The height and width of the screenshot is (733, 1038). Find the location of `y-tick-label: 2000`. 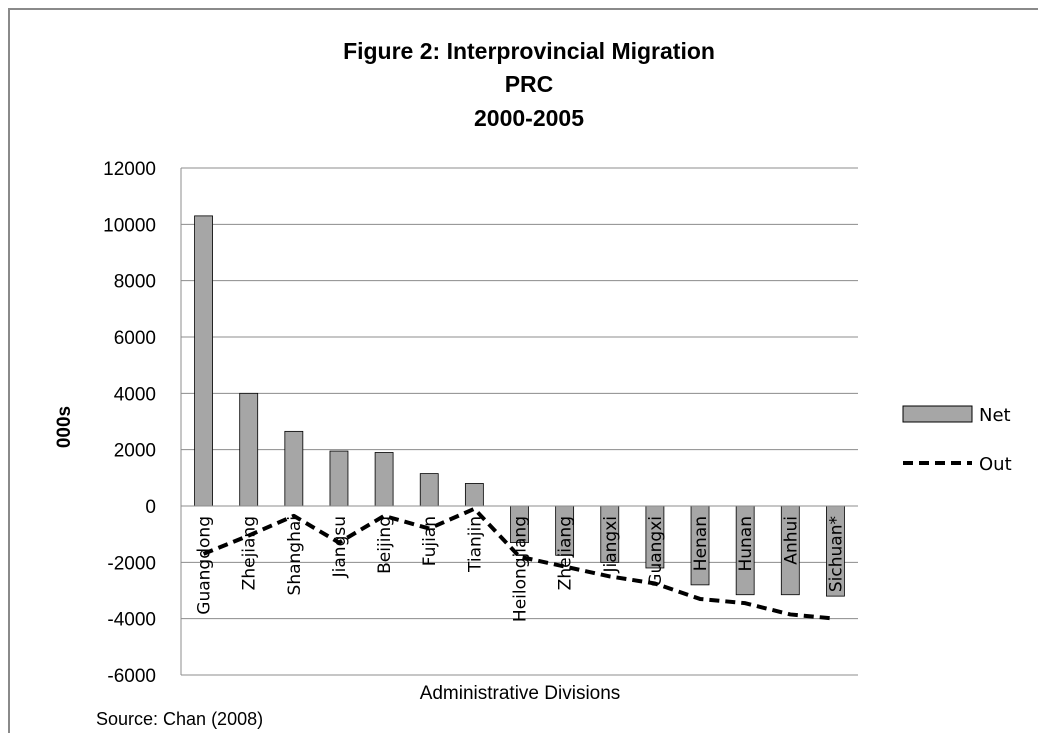

y-tick-label: 2000 is located at coordinates (135, 451).